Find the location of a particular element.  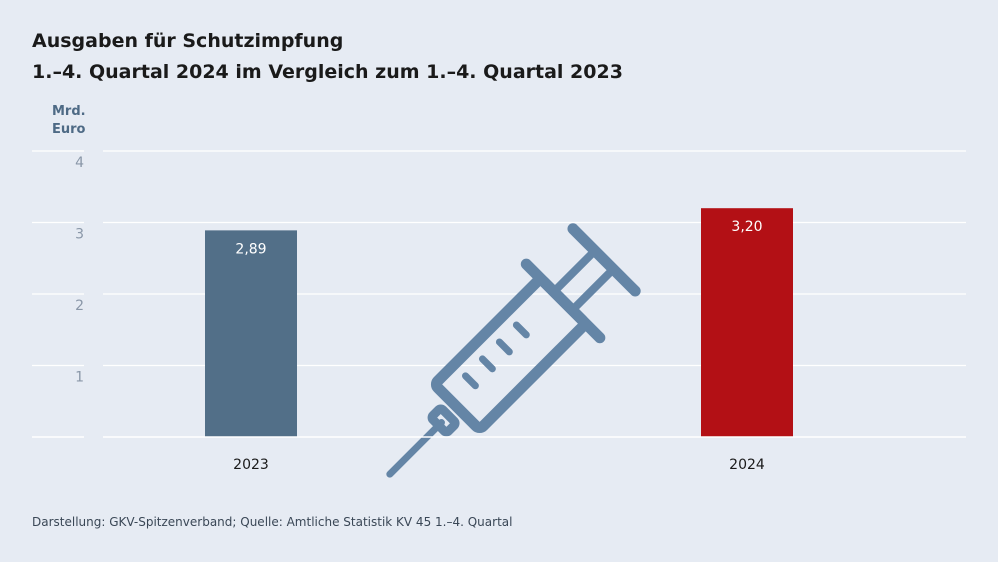

y-tick-label: 3 is located at coordinates (79, 235).